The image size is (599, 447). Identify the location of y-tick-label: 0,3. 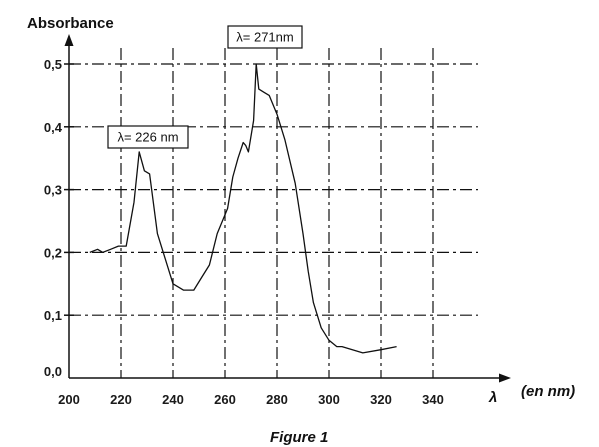
(53, 190).